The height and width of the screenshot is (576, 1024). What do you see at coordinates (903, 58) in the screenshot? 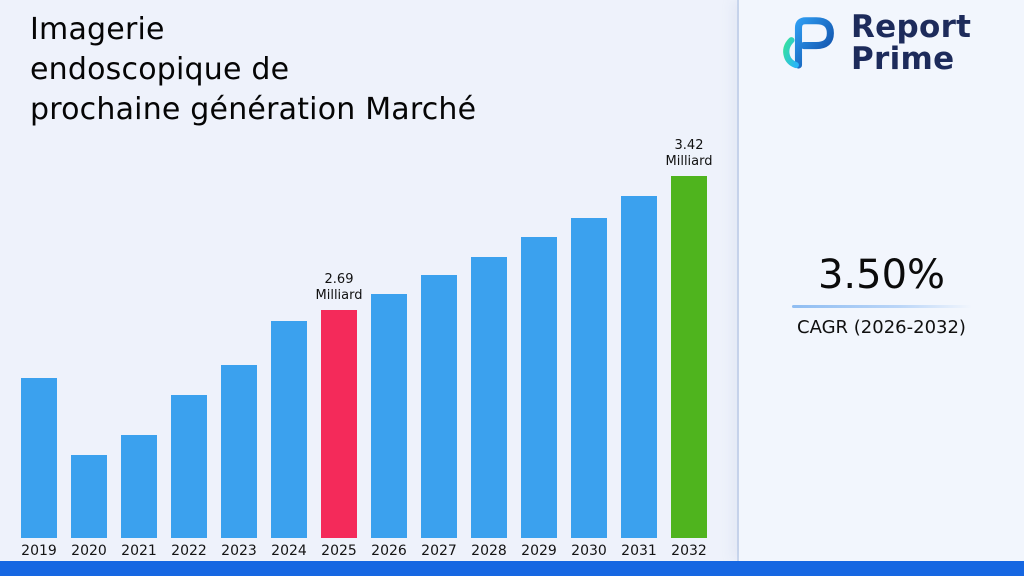
I see `brand-name-prime: Prime` at bounding box center [903, 58].